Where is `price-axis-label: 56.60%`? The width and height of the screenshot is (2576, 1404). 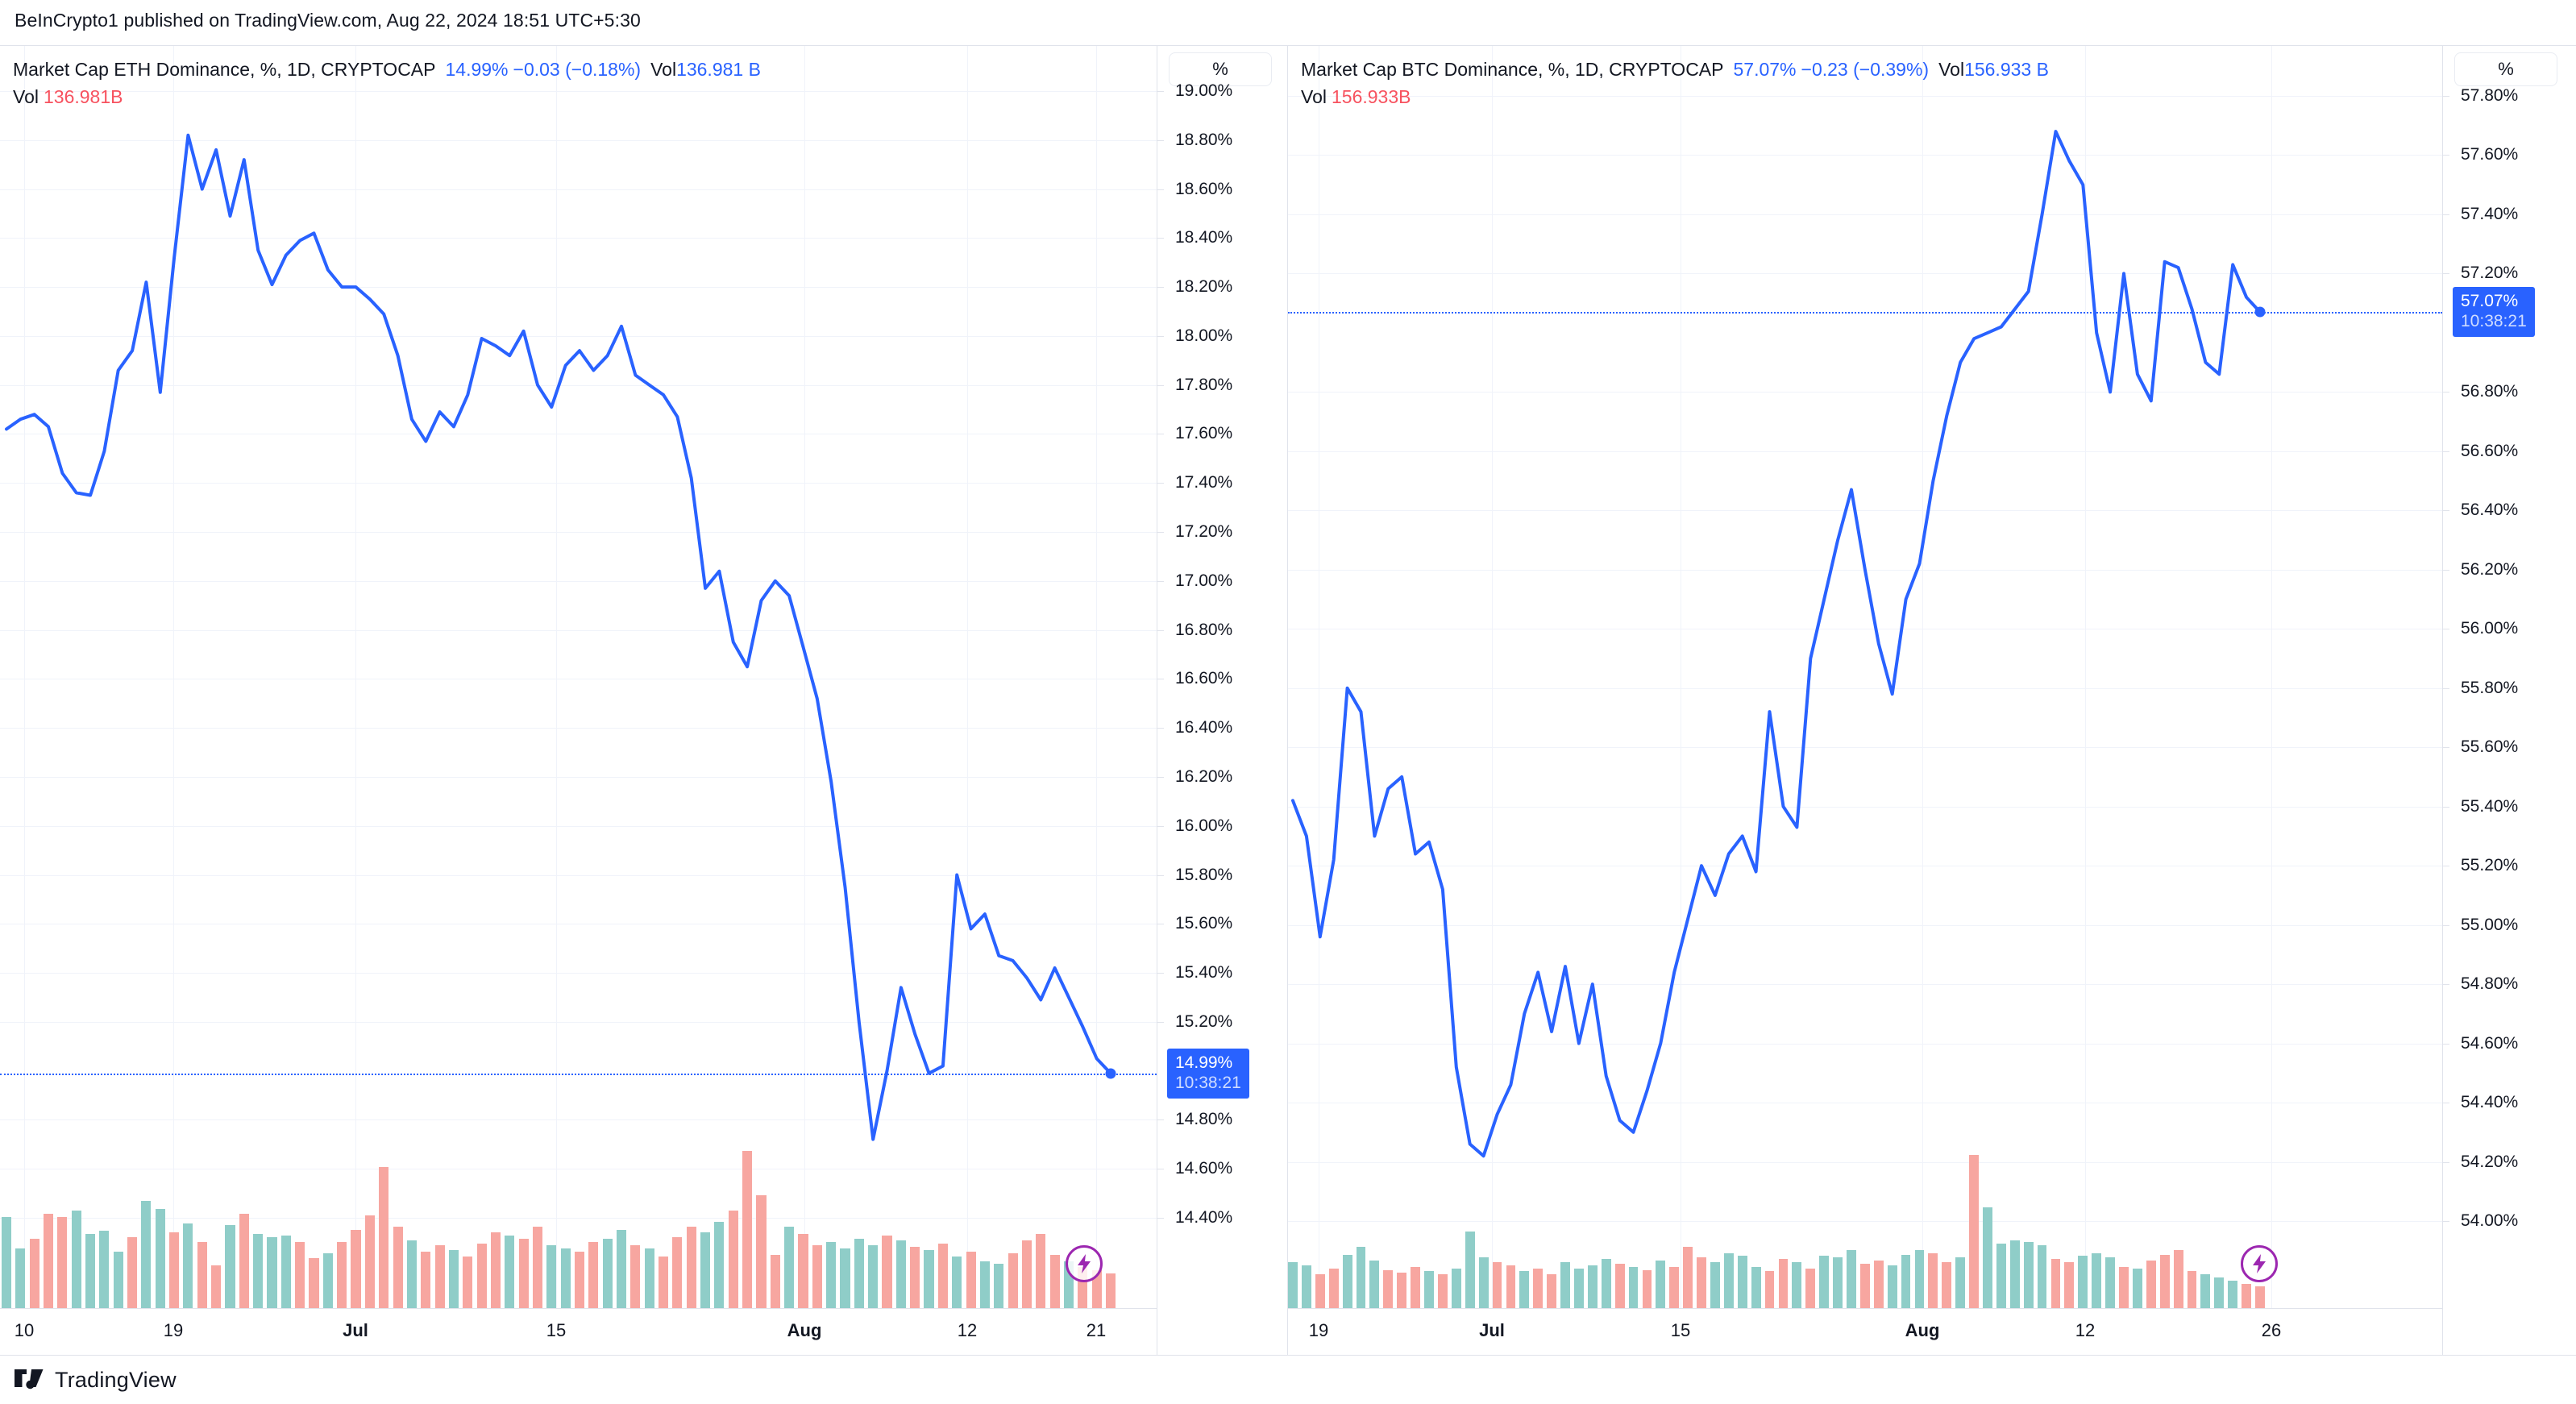 price-axis-label: 56.60% is located at coordinates (2490, 450).